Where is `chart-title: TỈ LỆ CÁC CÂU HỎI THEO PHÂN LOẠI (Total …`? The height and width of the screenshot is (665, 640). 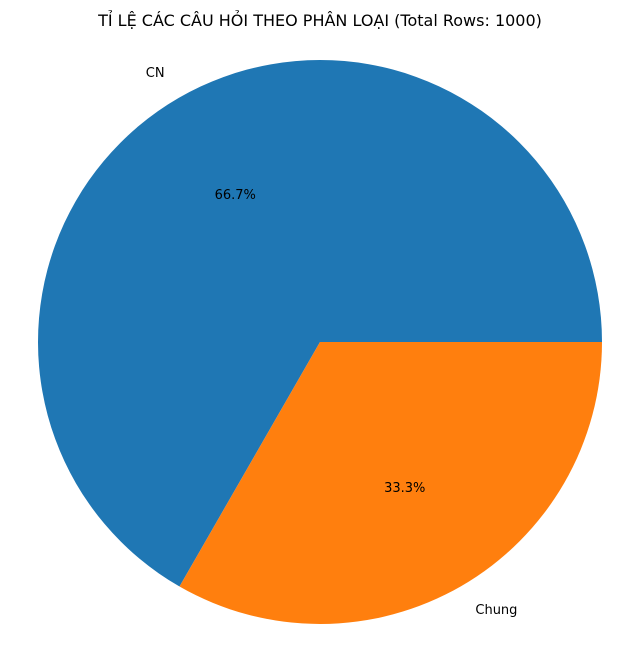 chart-title: TỈ LỆ CÁC CÂU HỎI THEO PHÂN LOẠI (Total … is located at coordinates (319, 20).